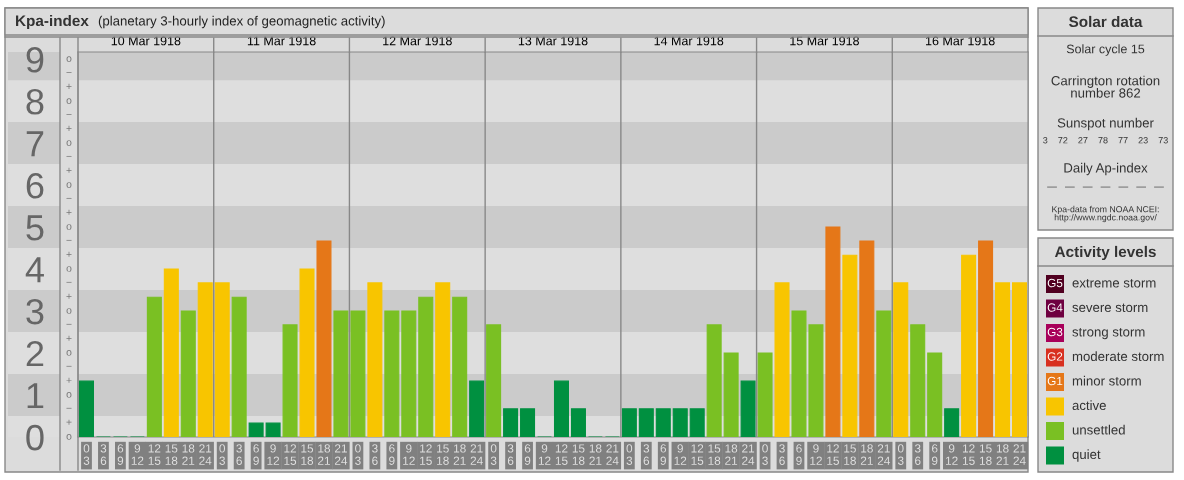 The height and width of the screenshot is (480, 1184). I want to click on category-label: moderate storm, so click(1118, 356).